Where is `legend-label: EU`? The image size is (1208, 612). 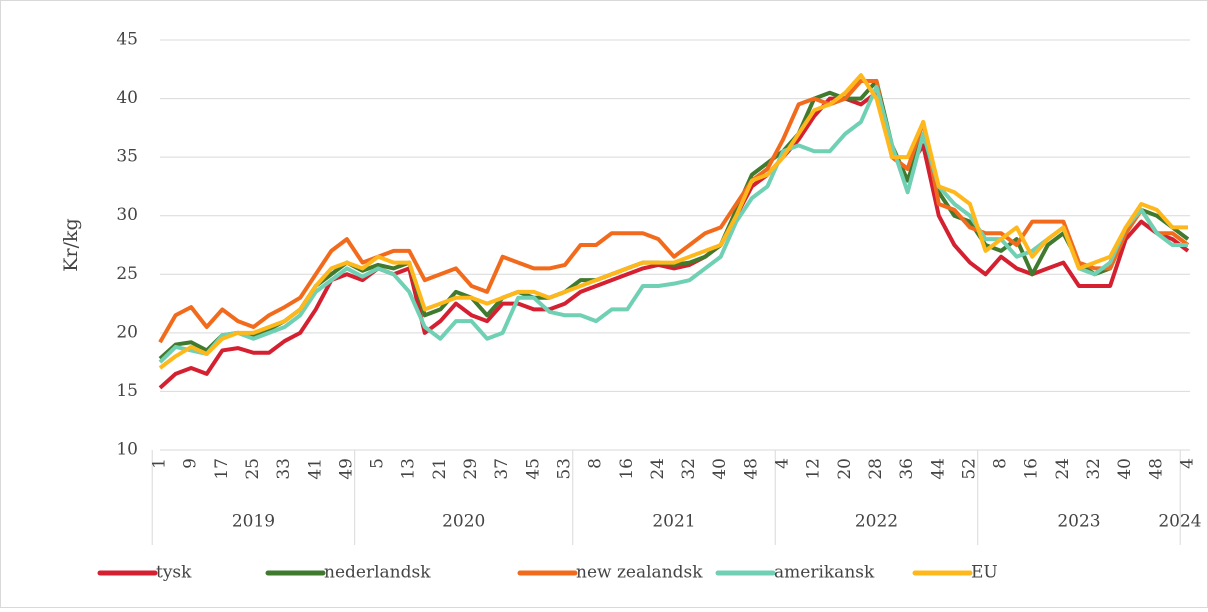
legend-label: EU is located at coordinates (984, 573).